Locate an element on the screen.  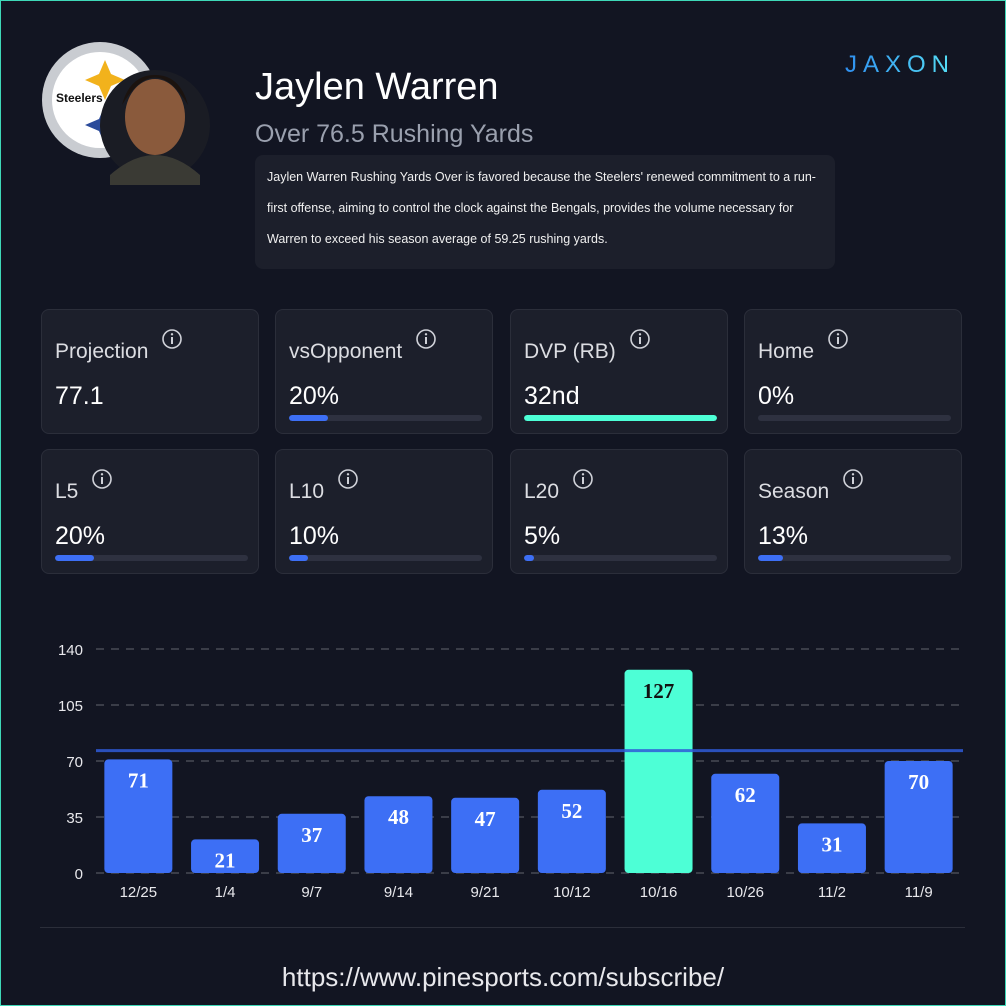
x-tick-label: 12/25 is located at coordinates (139, 892).